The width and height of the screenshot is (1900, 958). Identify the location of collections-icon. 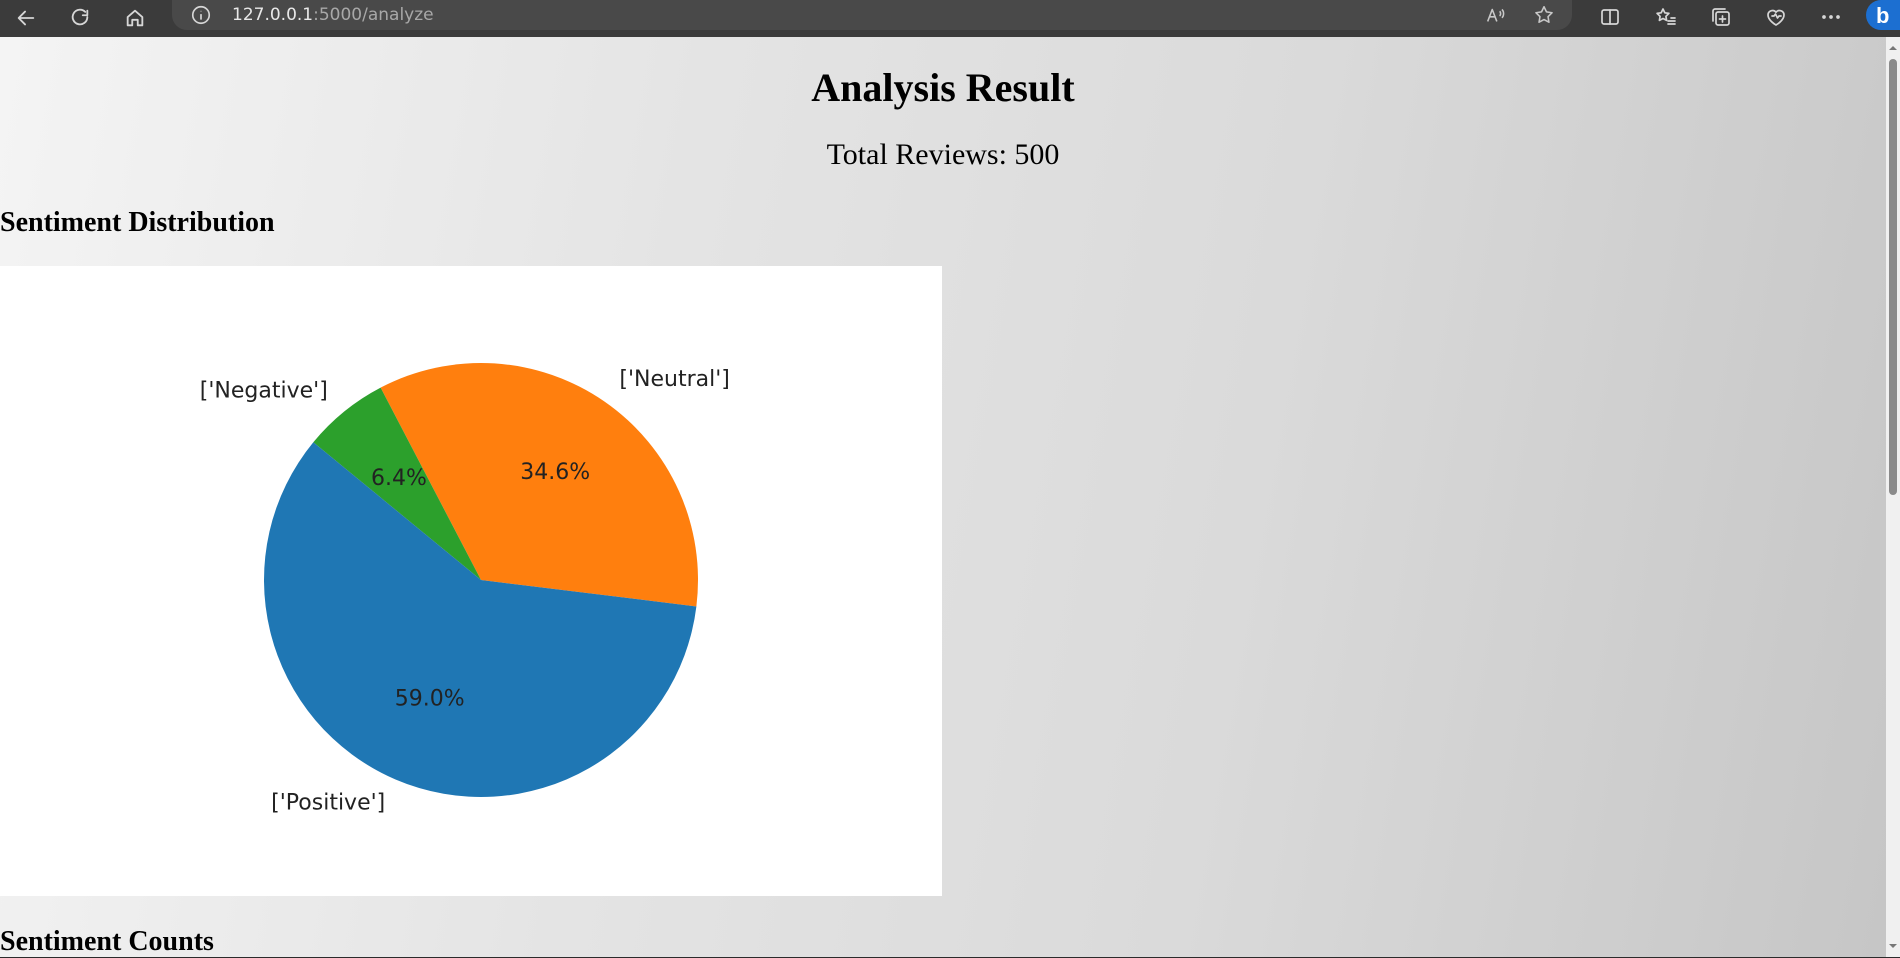
(1721, 17).